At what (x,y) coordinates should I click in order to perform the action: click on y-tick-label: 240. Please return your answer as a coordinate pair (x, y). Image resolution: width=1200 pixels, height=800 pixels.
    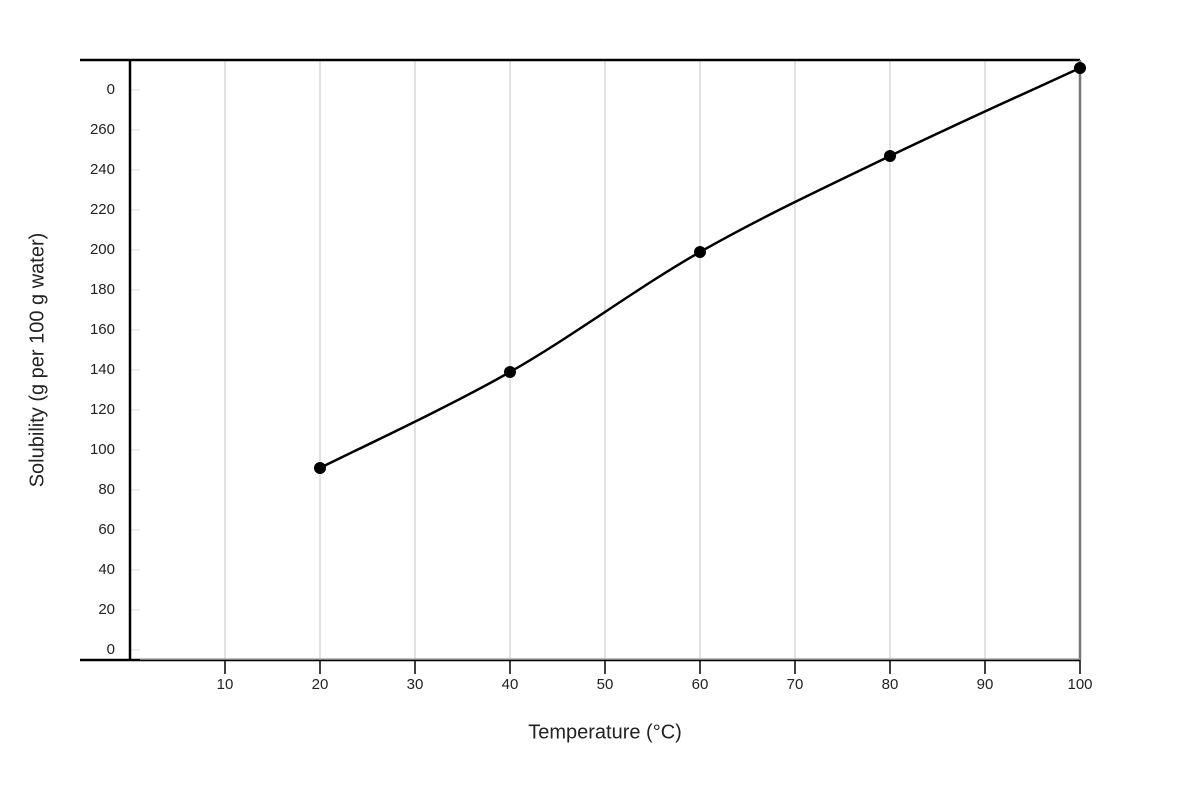
    Looking at the image, I should click on (102, 169).